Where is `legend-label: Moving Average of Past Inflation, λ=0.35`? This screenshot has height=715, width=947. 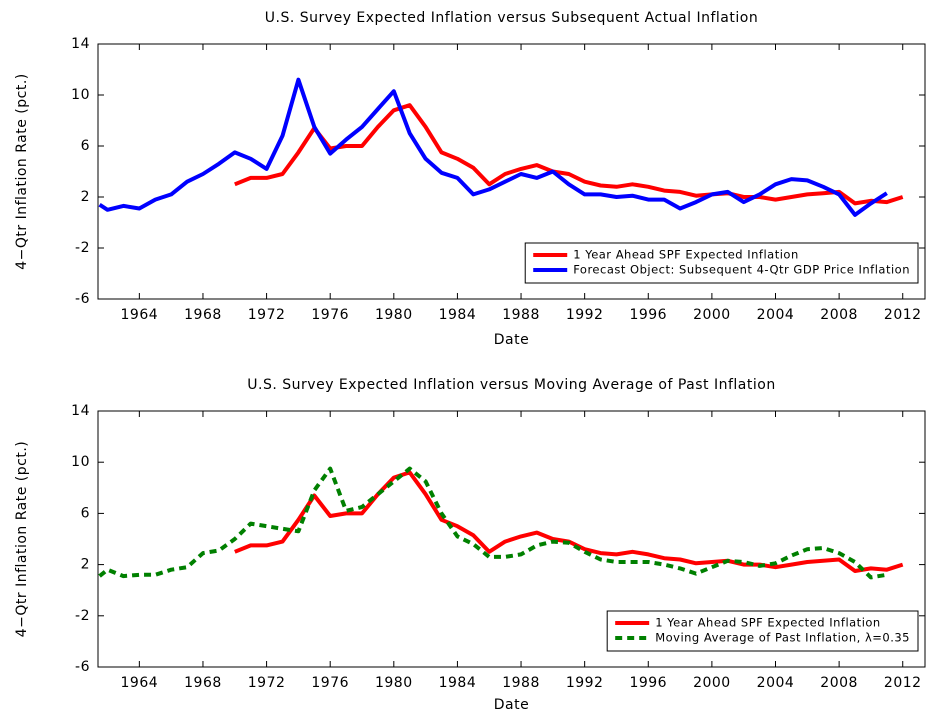
legend-label: Moving Average of Past Inflation, λ=0.35 is located at coordinates (782, 638).